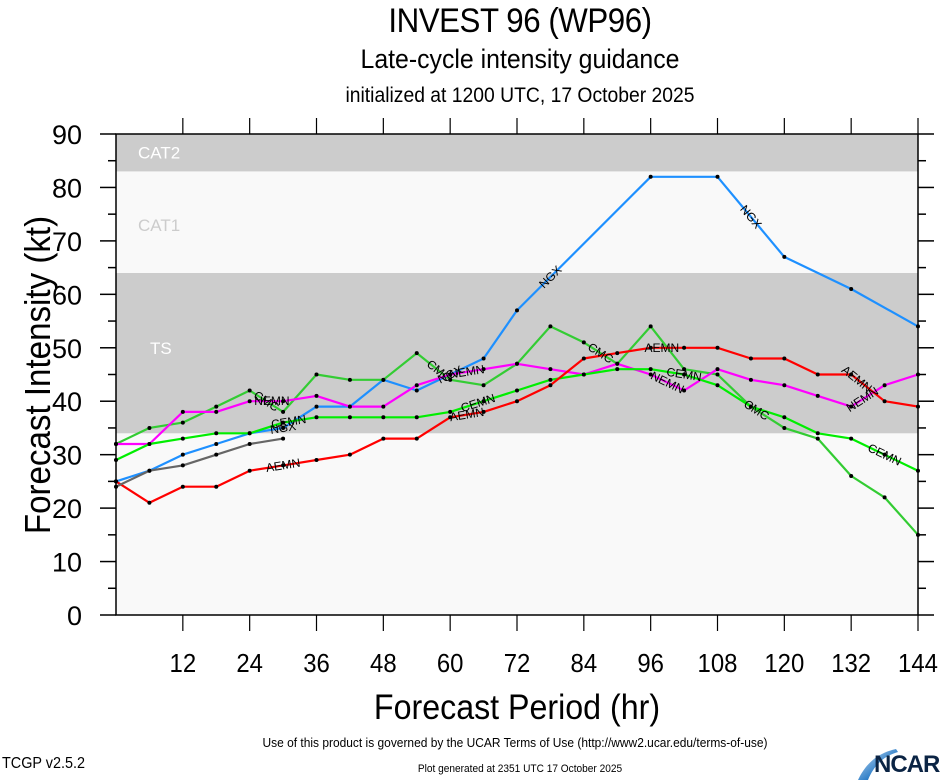 This screenshot has height=780, width=940. I want to click on y-tick-label: 60, so click(67, 295).